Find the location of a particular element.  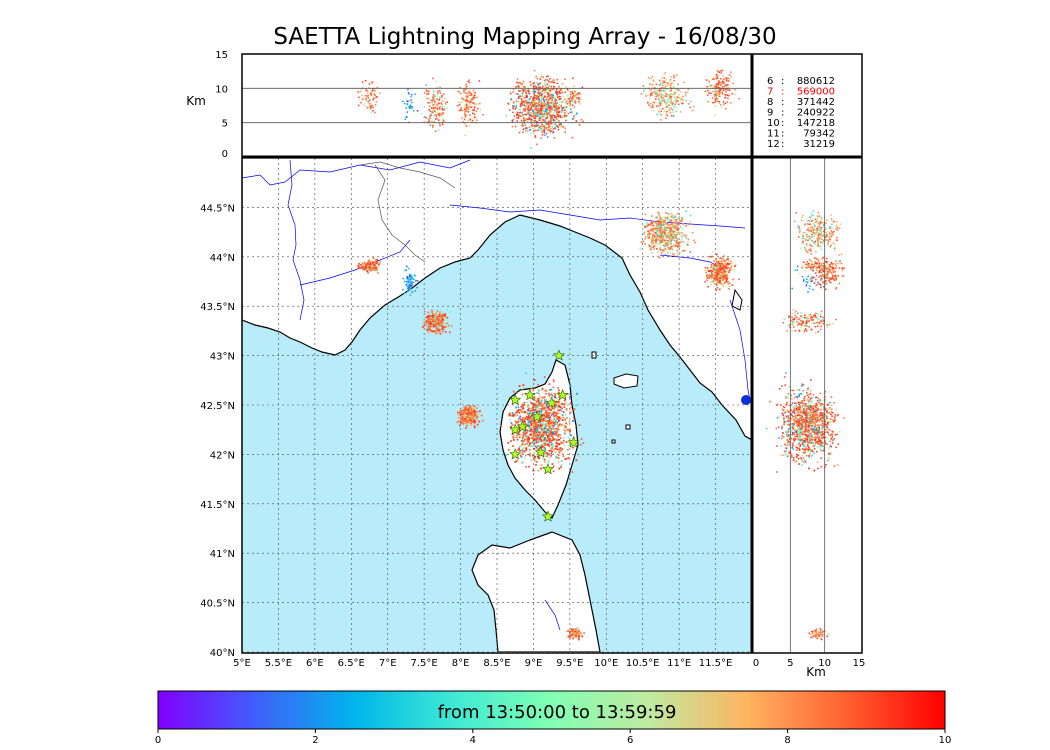

northern-river is located at coordinates (356, 172).